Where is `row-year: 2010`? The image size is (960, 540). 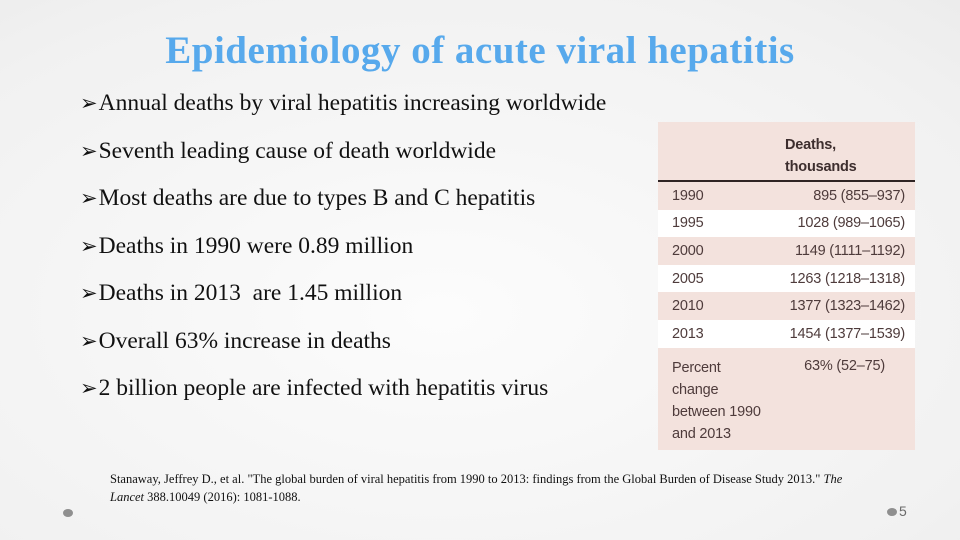
row-year: 2010 is located at coordinates (688, 306).